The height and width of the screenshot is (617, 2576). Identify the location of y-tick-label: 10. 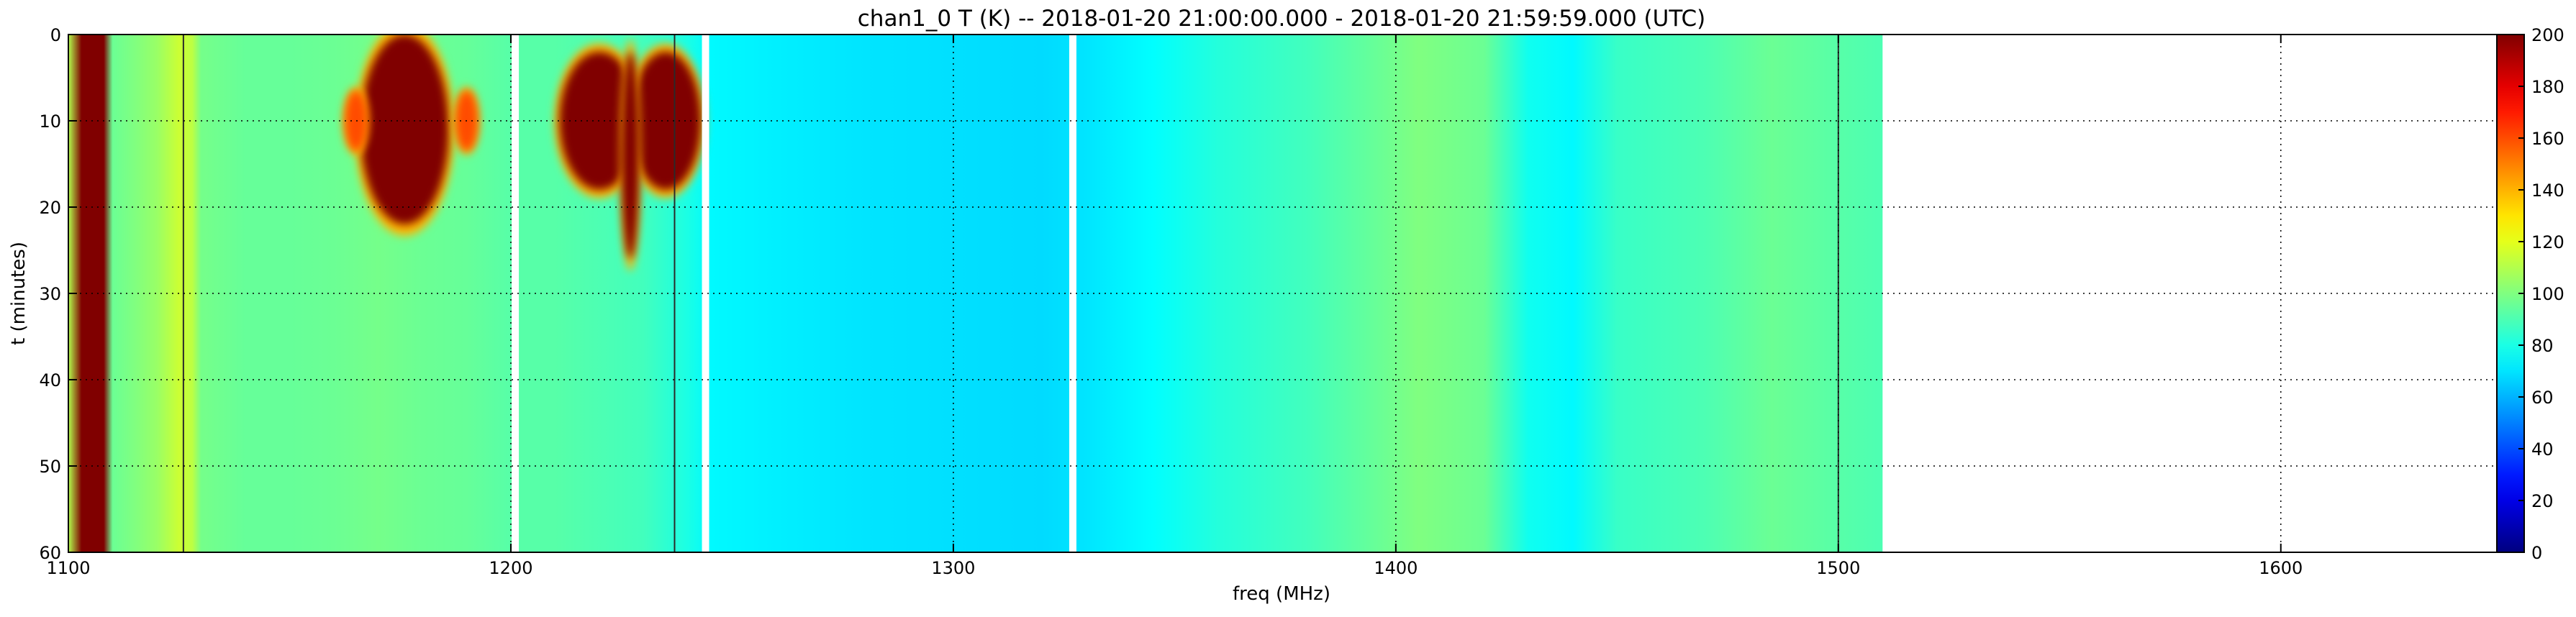
(50, 121).